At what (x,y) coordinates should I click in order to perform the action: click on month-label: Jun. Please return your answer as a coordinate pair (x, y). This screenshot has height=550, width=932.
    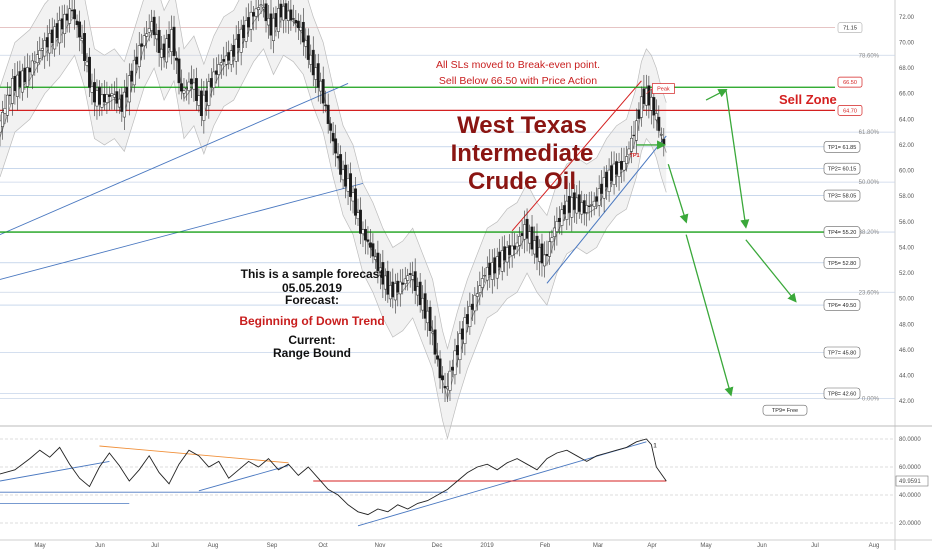
    Looking at the image, I should click on (100, 546).